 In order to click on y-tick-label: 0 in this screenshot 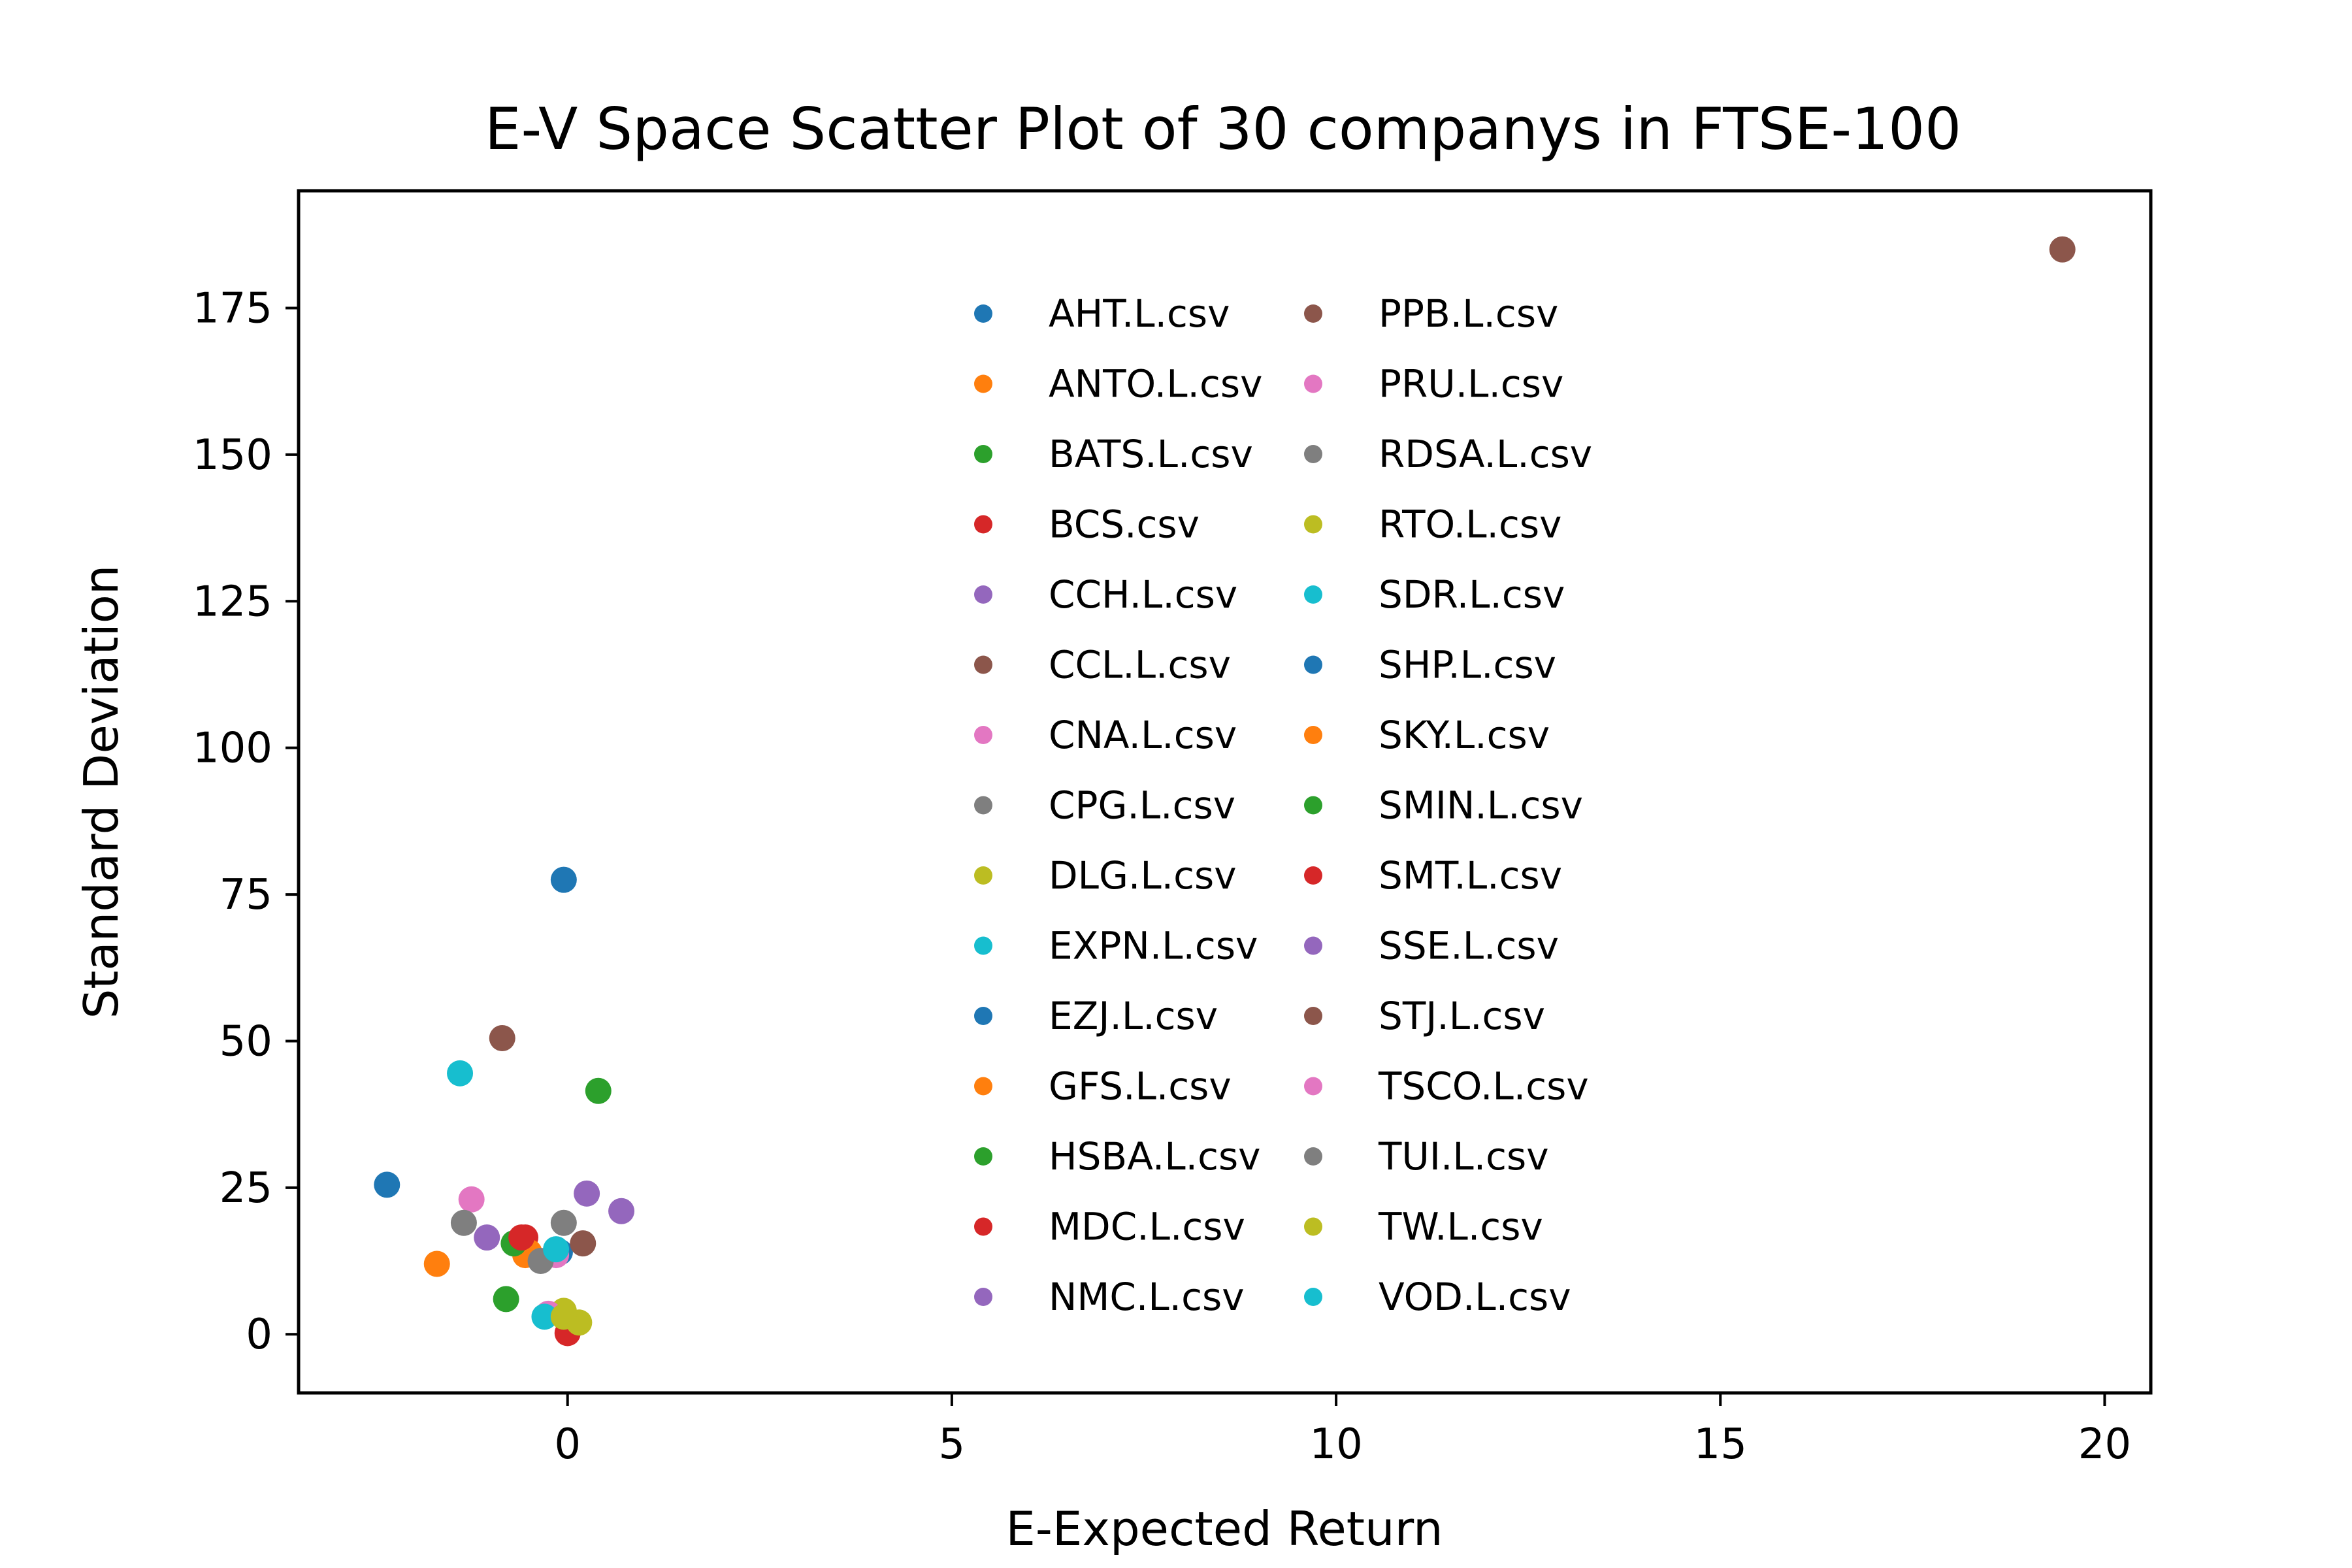, I will do `click(259, 1335)`.